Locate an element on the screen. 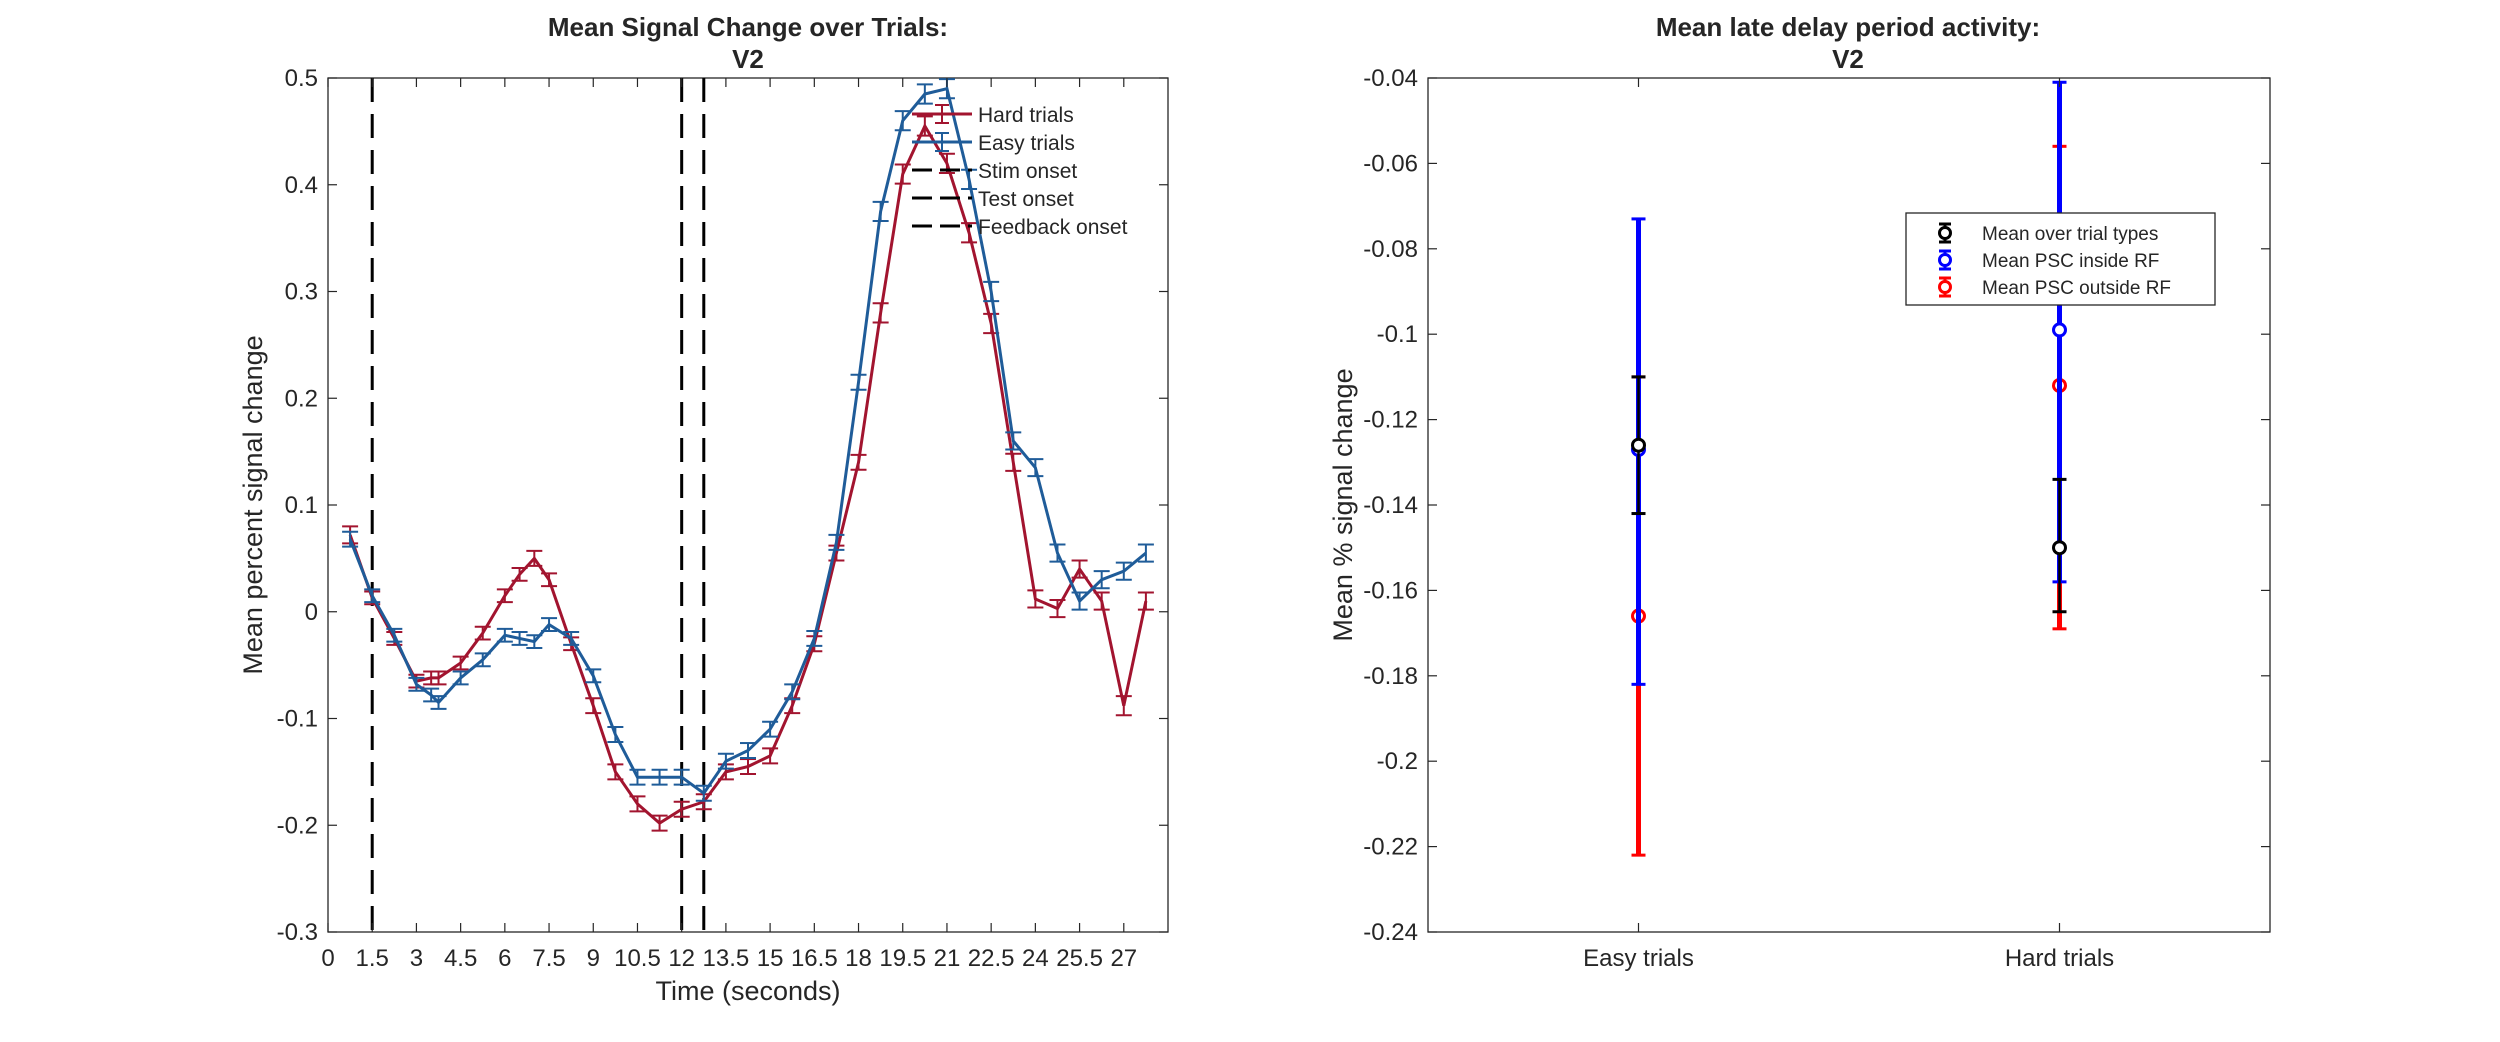 This screenshot has height=1042, width=2500. chart2-y-tick-label: -0.04 is located at coordinates (1390, 78).